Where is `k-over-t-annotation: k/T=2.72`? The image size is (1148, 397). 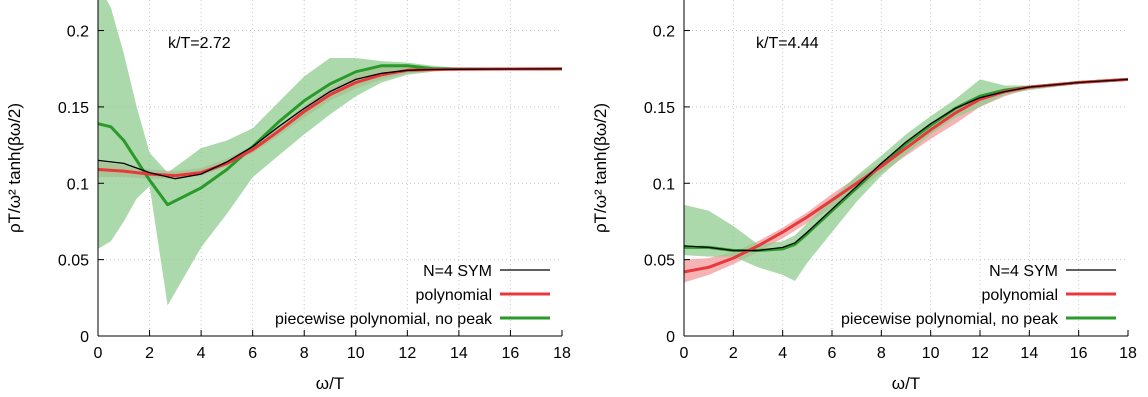
k-over-t-annotation: k/T=2.72 is located at coordinates (199, 43).